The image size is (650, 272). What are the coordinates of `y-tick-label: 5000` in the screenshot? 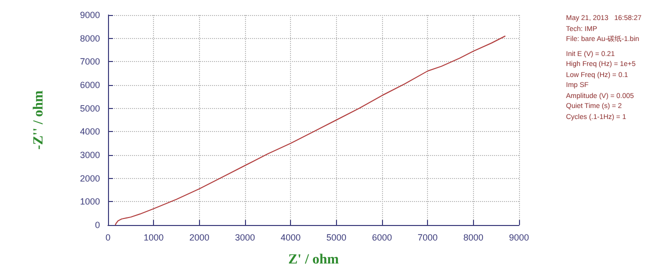 It's located at (90, 108).